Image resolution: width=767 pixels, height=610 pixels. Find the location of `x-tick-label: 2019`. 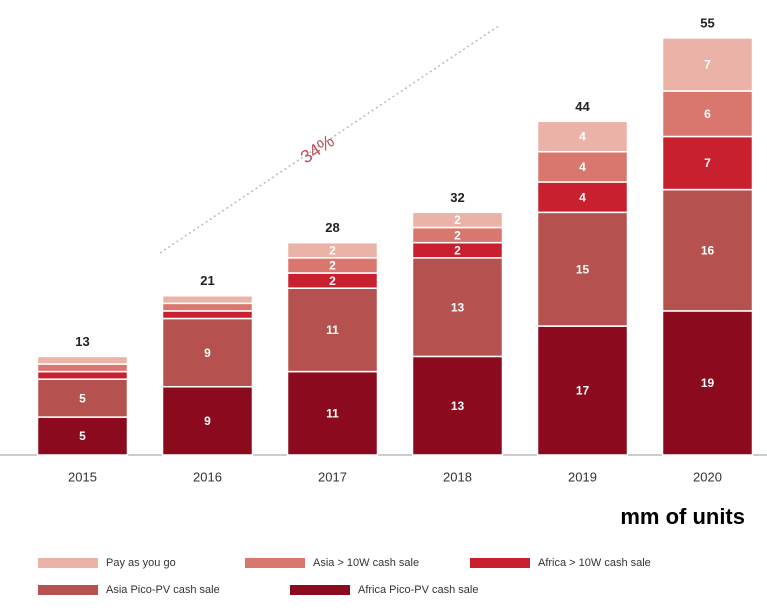

x-tick-label: 2019 is located at coordinates (582, 476).